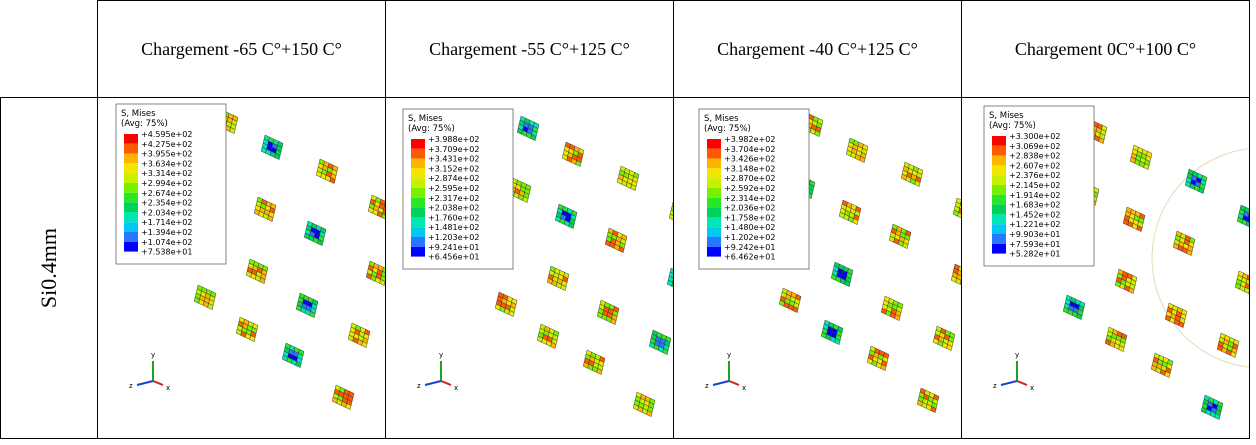 The width and height of the screenshot is (1256, 445). What do you see at coordinates (1017, 355) in the screenshot?
I see `axis-label: y` at bounding box center [1017, 355].